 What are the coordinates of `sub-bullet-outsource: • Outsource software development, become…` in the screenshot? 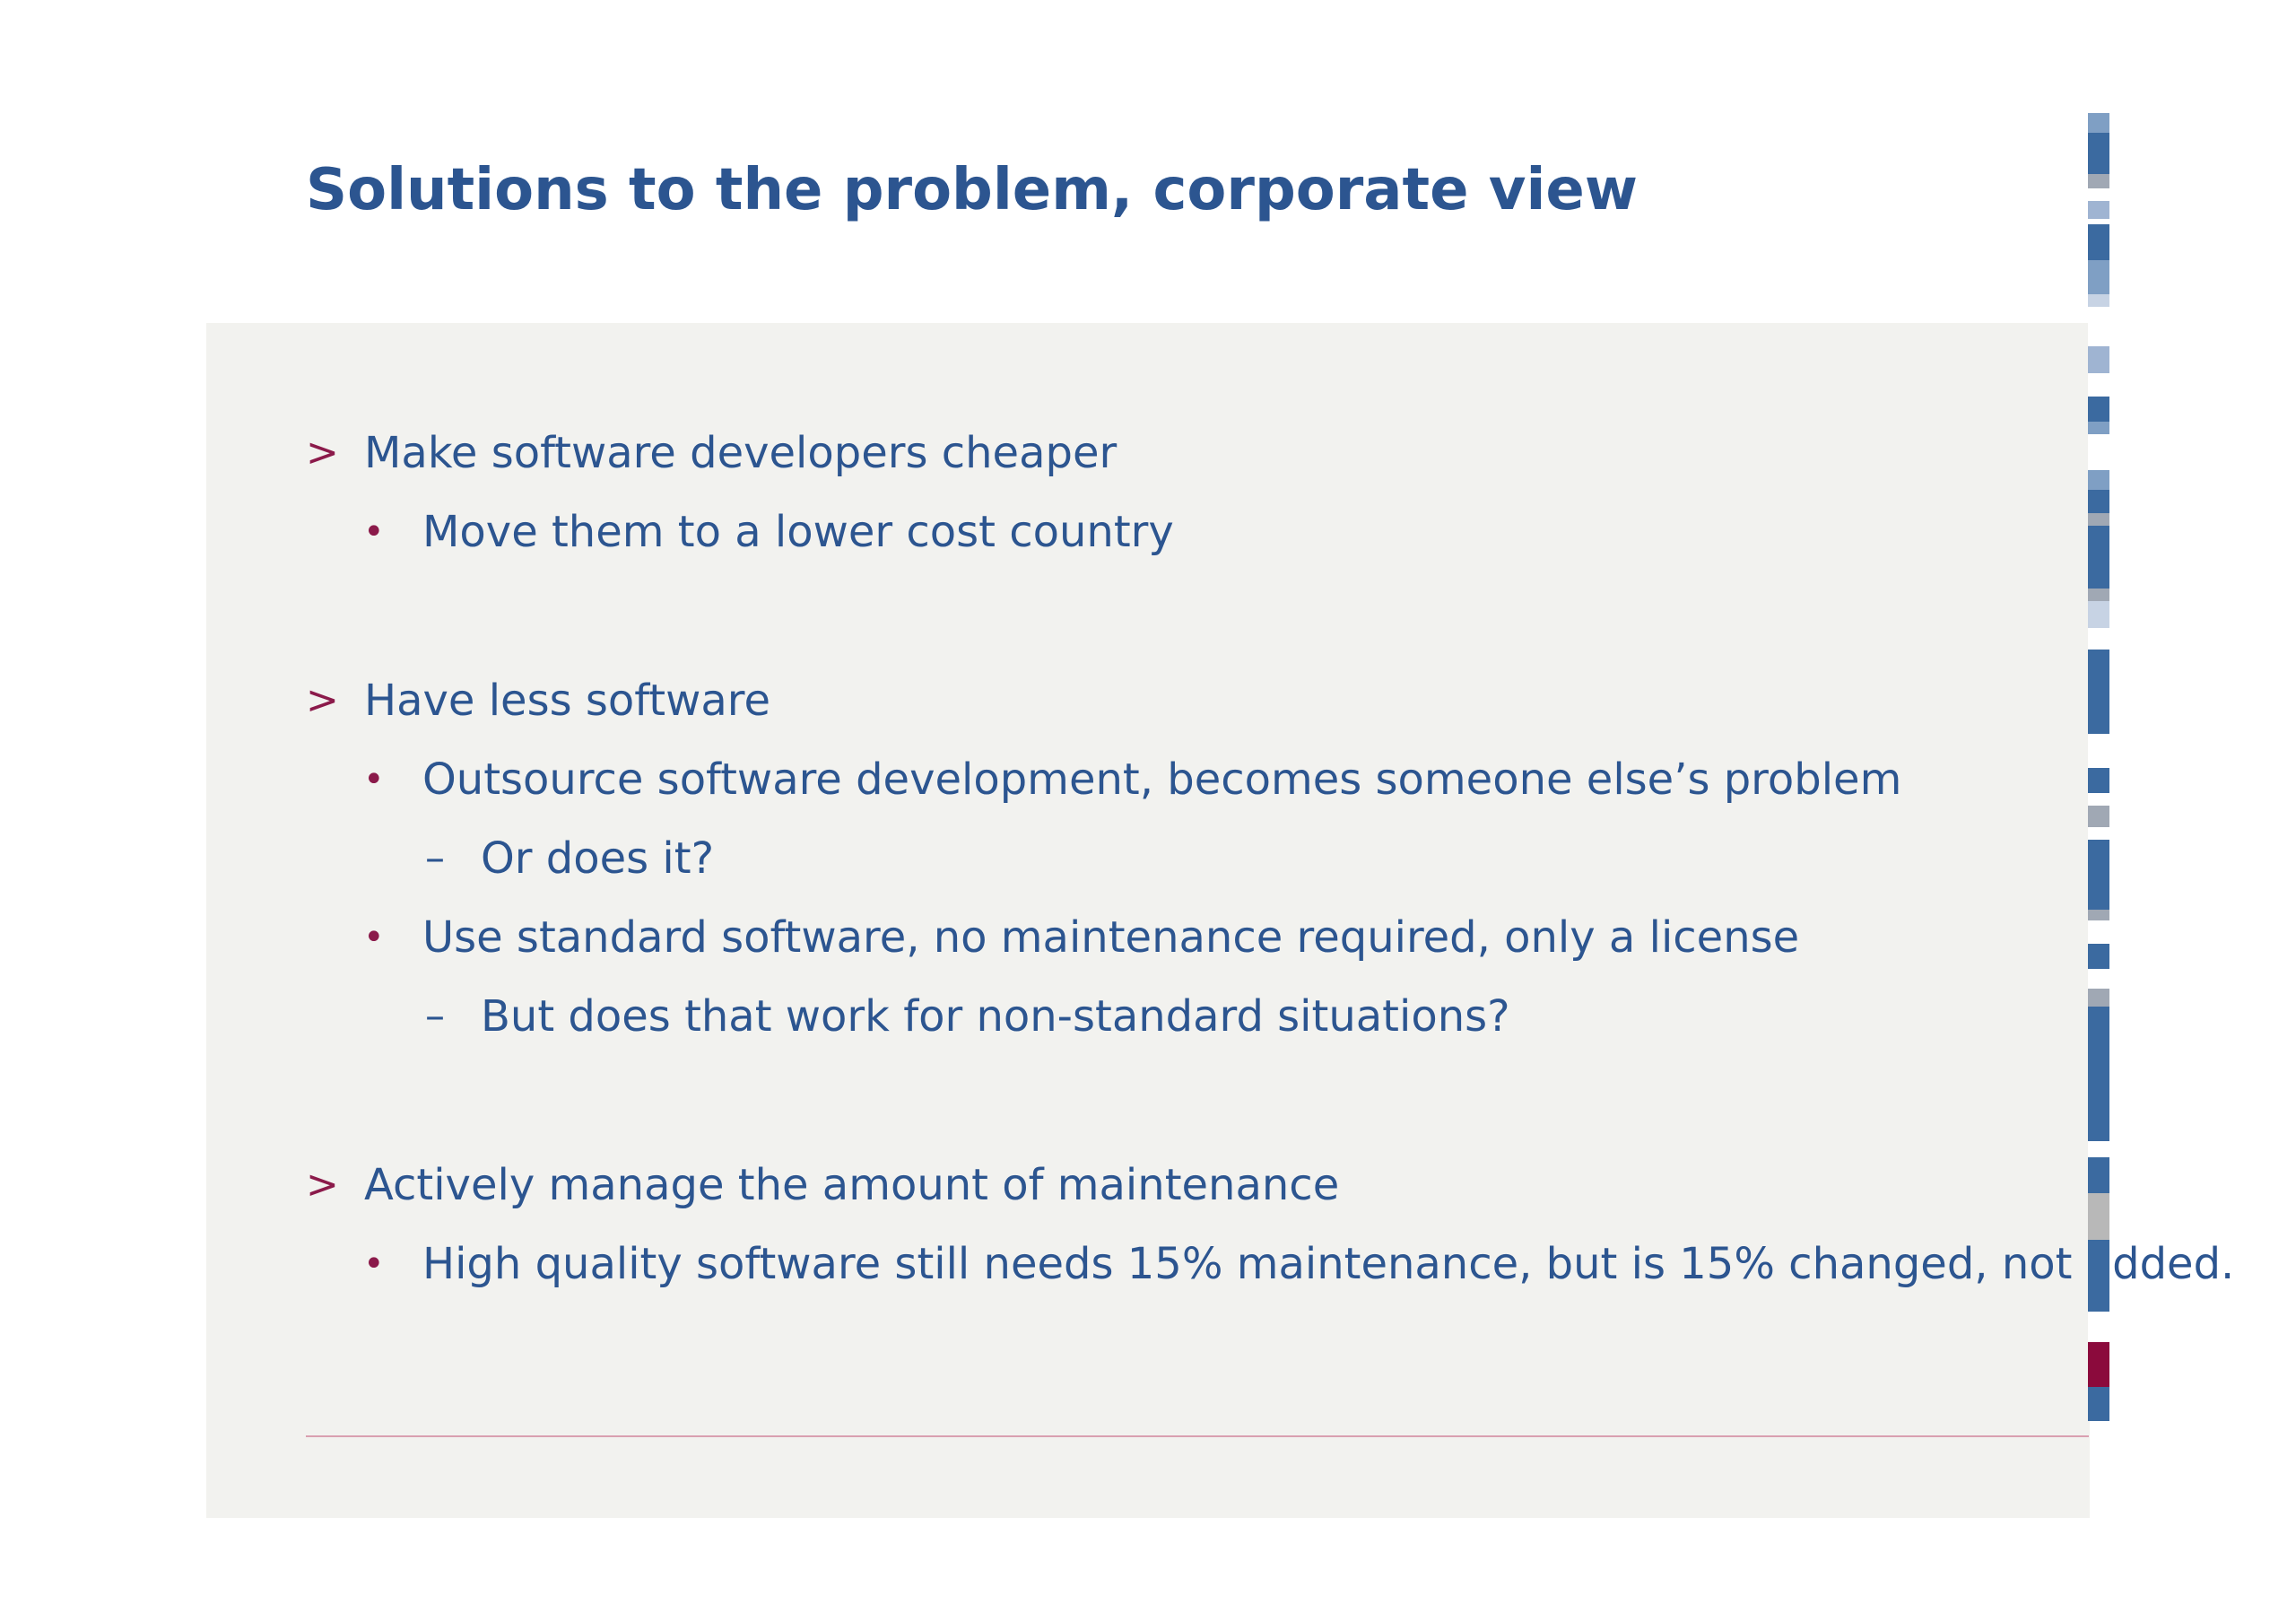 It's located at (1158, 779).